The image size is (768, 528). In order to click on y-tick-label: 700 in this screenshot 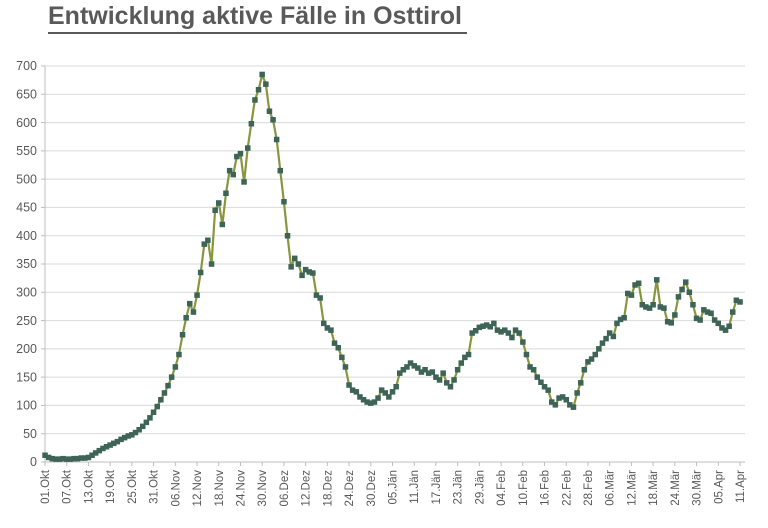, I will do `click(26, 66)`.